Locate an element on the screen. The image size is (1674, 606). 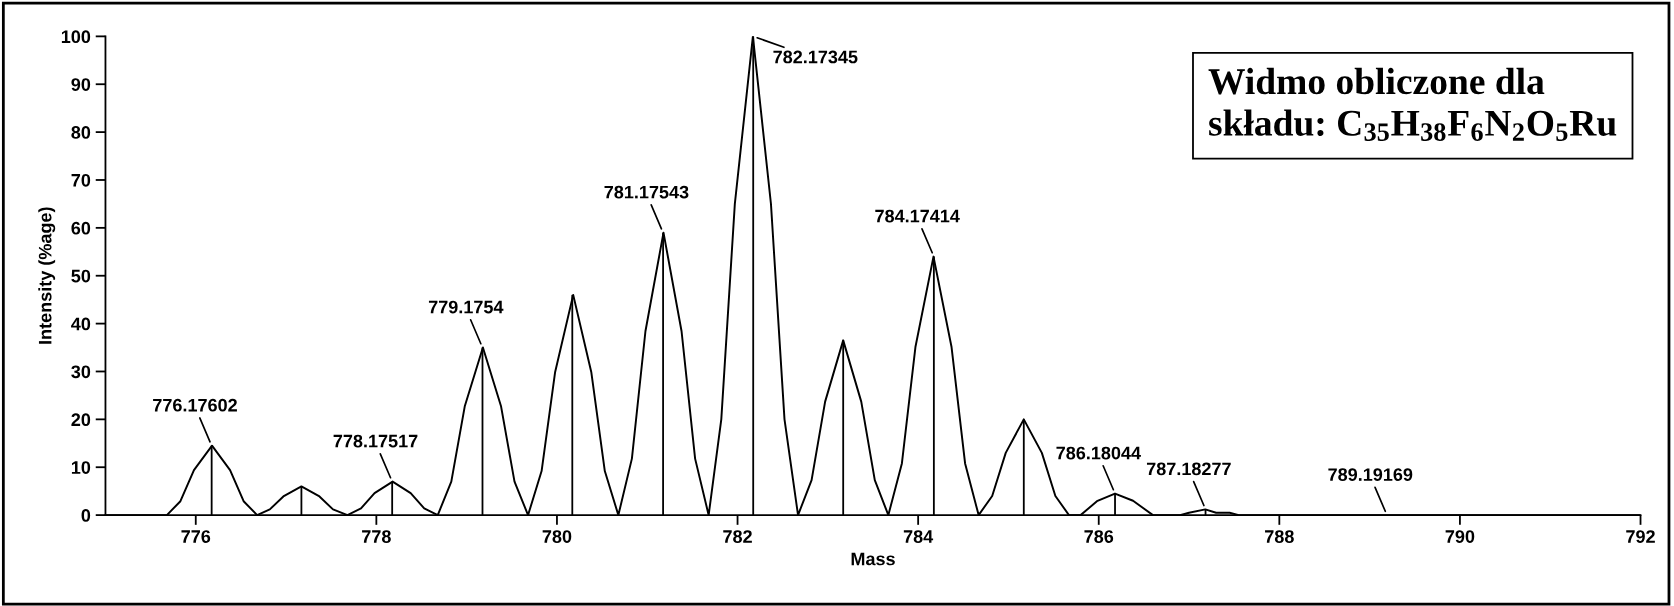
chart-title: Widmo obliczone dla składu: C$_{35}$H$_{38}$F$_{6}$N$_{2}$O$_{5}$Ru is located at coordinates (1412, 104).